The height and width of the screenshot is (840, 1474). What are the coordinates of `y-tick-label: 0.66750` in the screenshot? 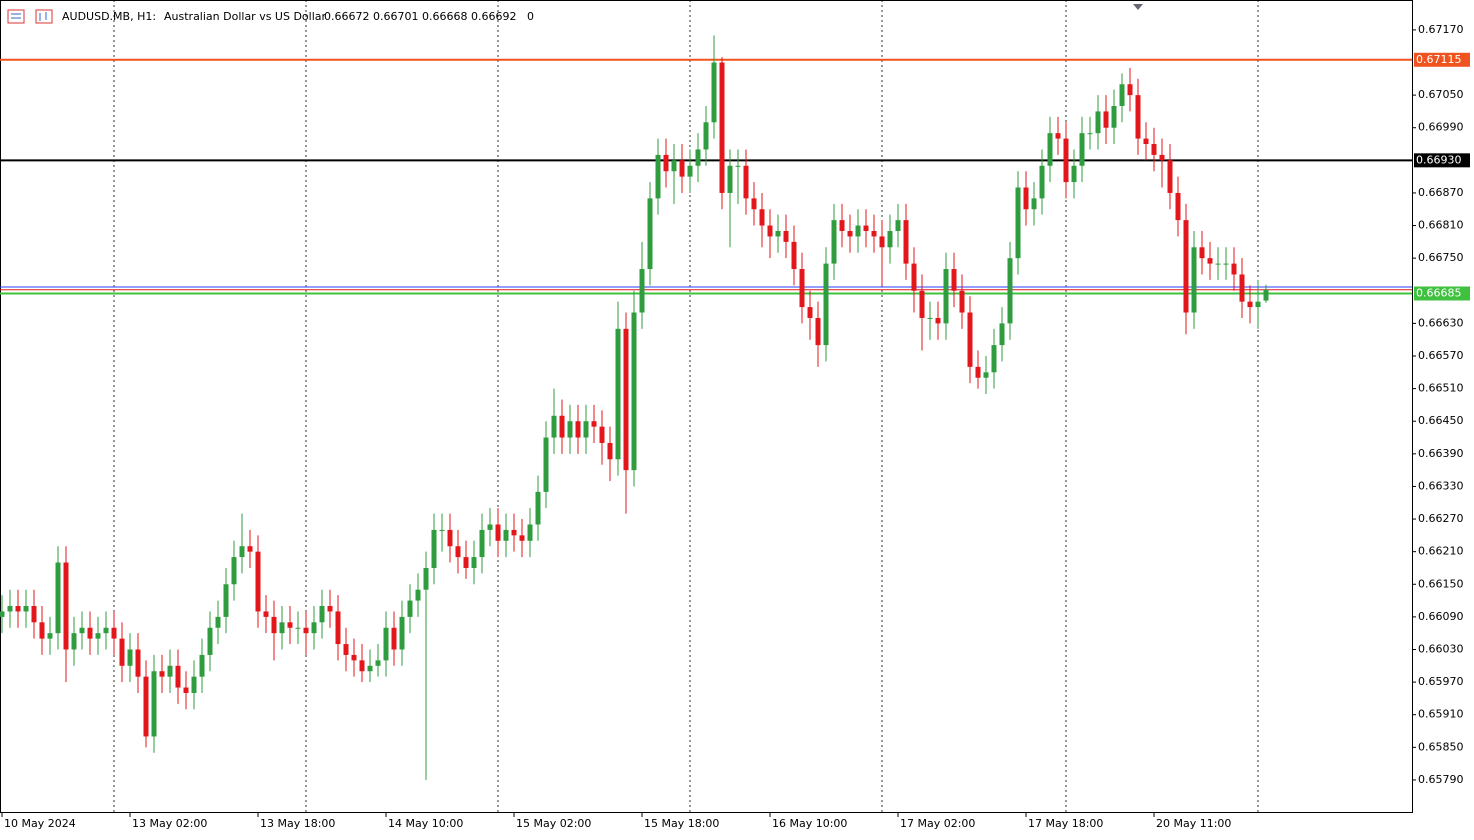 It's located at (1441, 257).